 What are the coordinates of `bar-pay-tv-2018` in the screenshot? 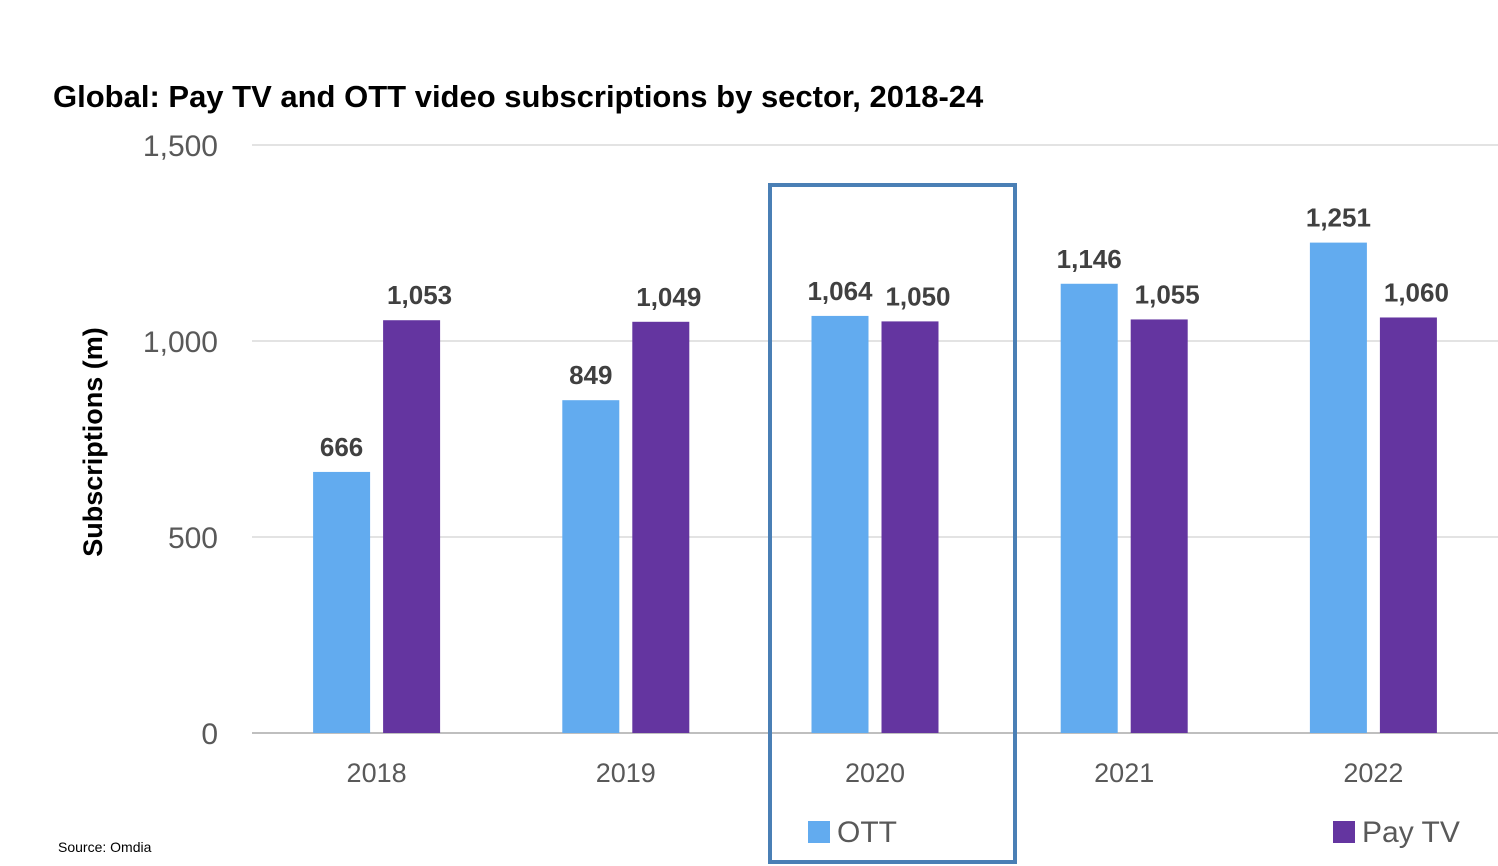 It's located at (412, 526).